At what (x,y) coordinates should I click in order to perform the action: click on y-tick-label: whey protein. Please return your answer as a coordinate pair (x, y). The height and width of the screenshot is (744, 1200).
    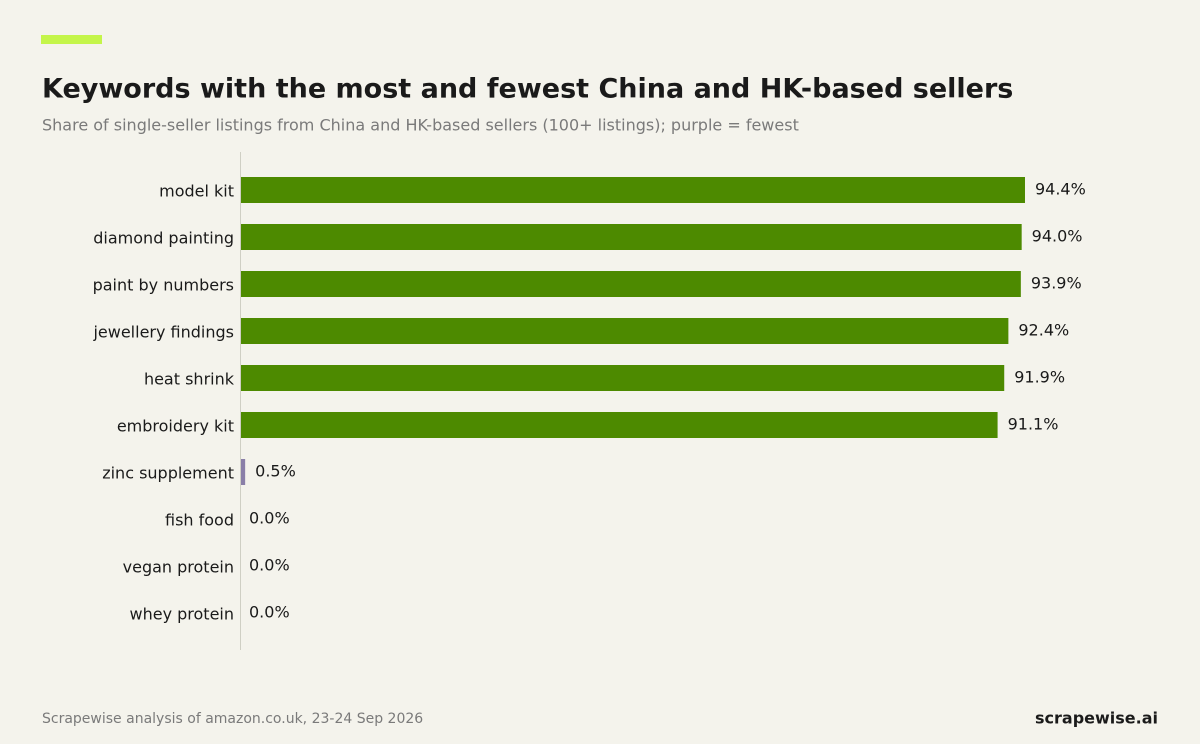
    Looking at the image, I should click on (182, 614).